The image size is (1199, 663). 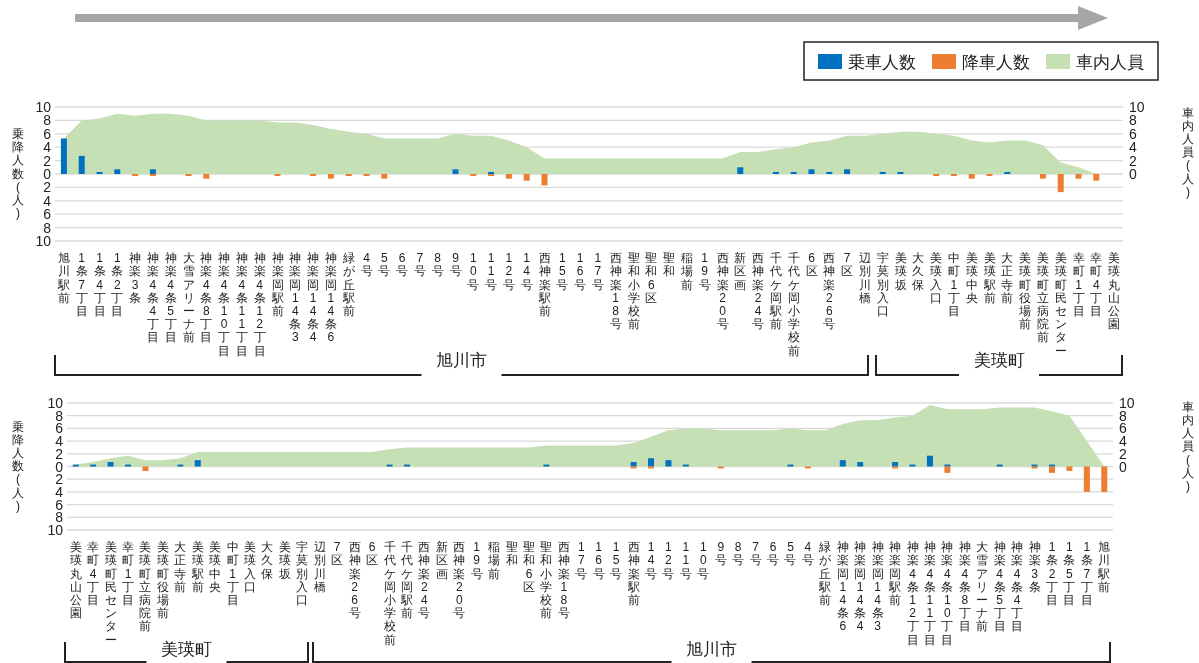 I want to click on x-tick-label: 神楽4条4丁目, so click(x=1017, y=587).